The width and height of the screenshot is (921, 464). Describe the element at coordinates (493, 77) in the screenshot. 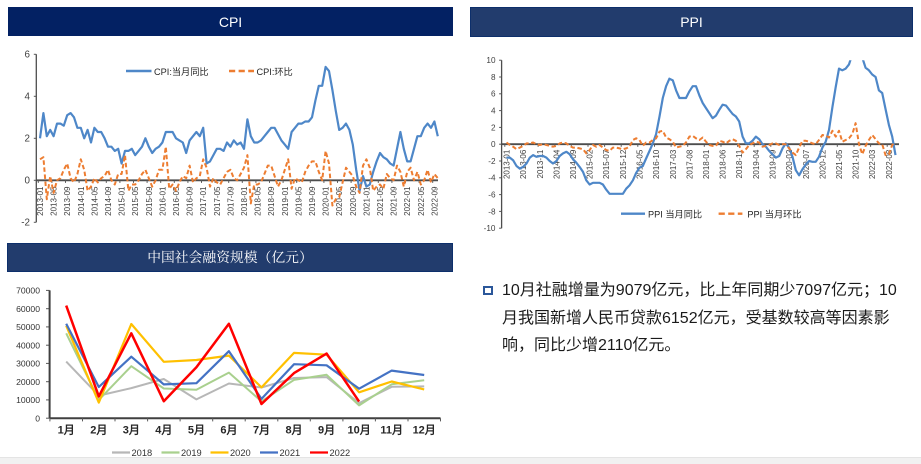

I see `svg-text: 8` at that location.